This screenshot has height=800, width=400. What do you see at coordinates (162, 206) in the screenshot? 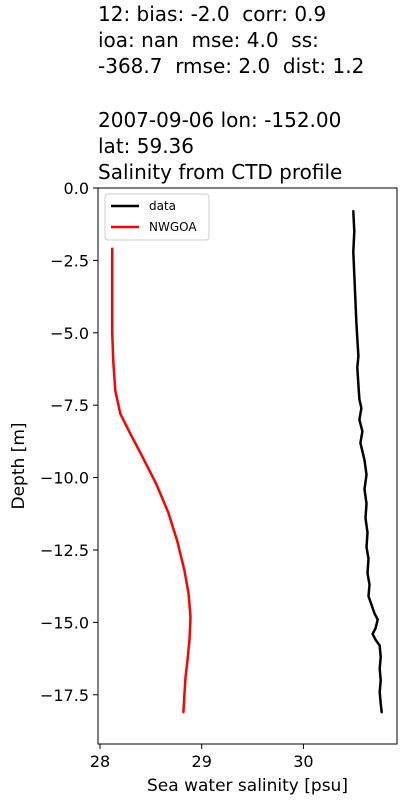
I see `legend-label-data: data` at bounding box center [162, 206].